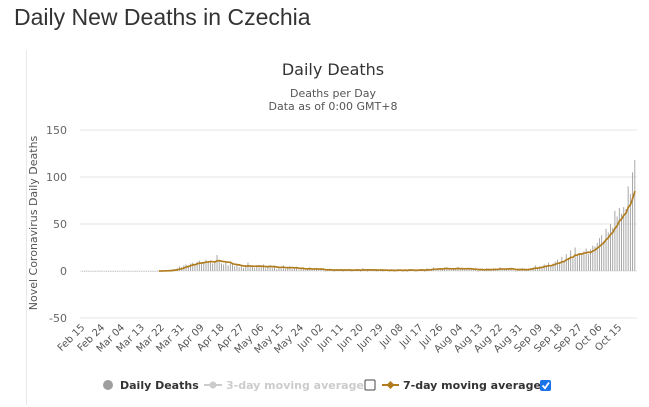  I want to click on legend-item-daily-deaths: Daily Deaths, so click(151, 385).